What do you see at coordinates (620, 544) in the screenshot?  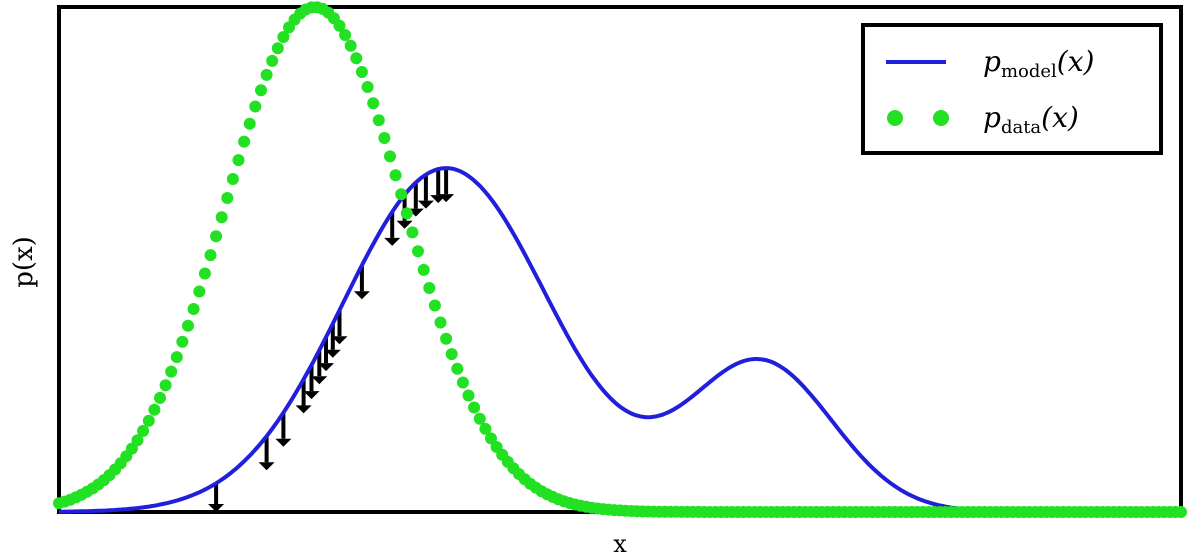 I see `x-axis-label: x` at bounding box center [620, 544].